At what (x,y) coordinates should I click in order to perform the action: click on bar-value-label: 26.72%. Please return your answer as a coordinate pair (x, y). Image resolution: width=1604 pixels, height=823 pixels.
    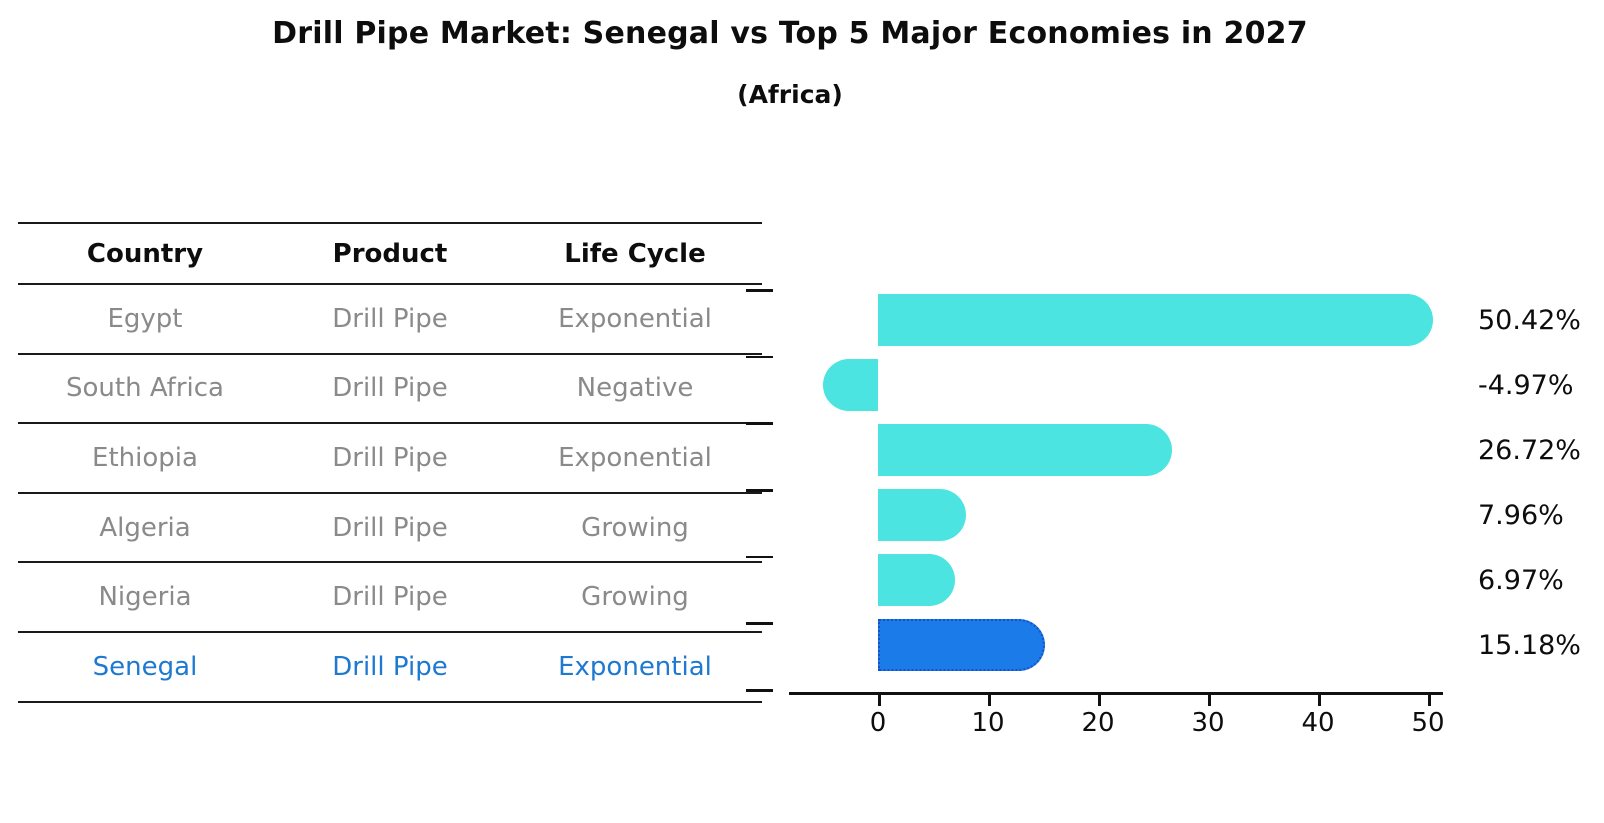
    Looking at the image, I should click on (1529, 450).